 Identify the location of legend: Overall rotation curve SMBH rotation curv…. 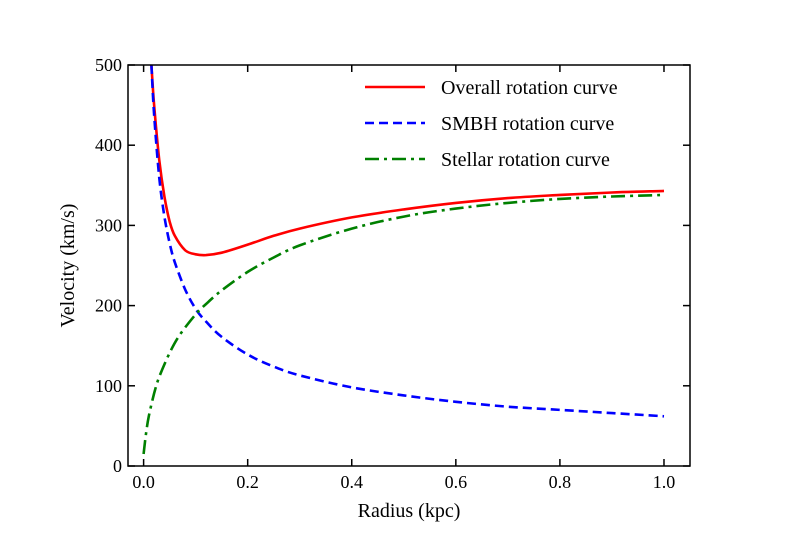
(491, 124).